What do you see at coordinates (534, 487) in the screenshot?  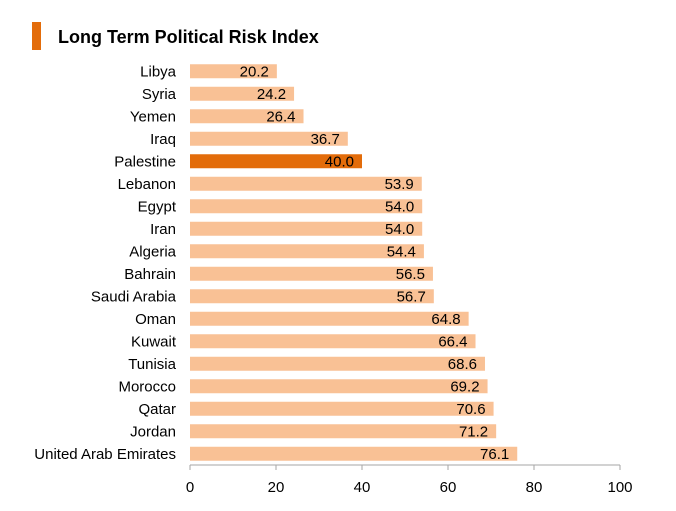 I see `x-tick-label: 80` at bounding box center [534, 487].